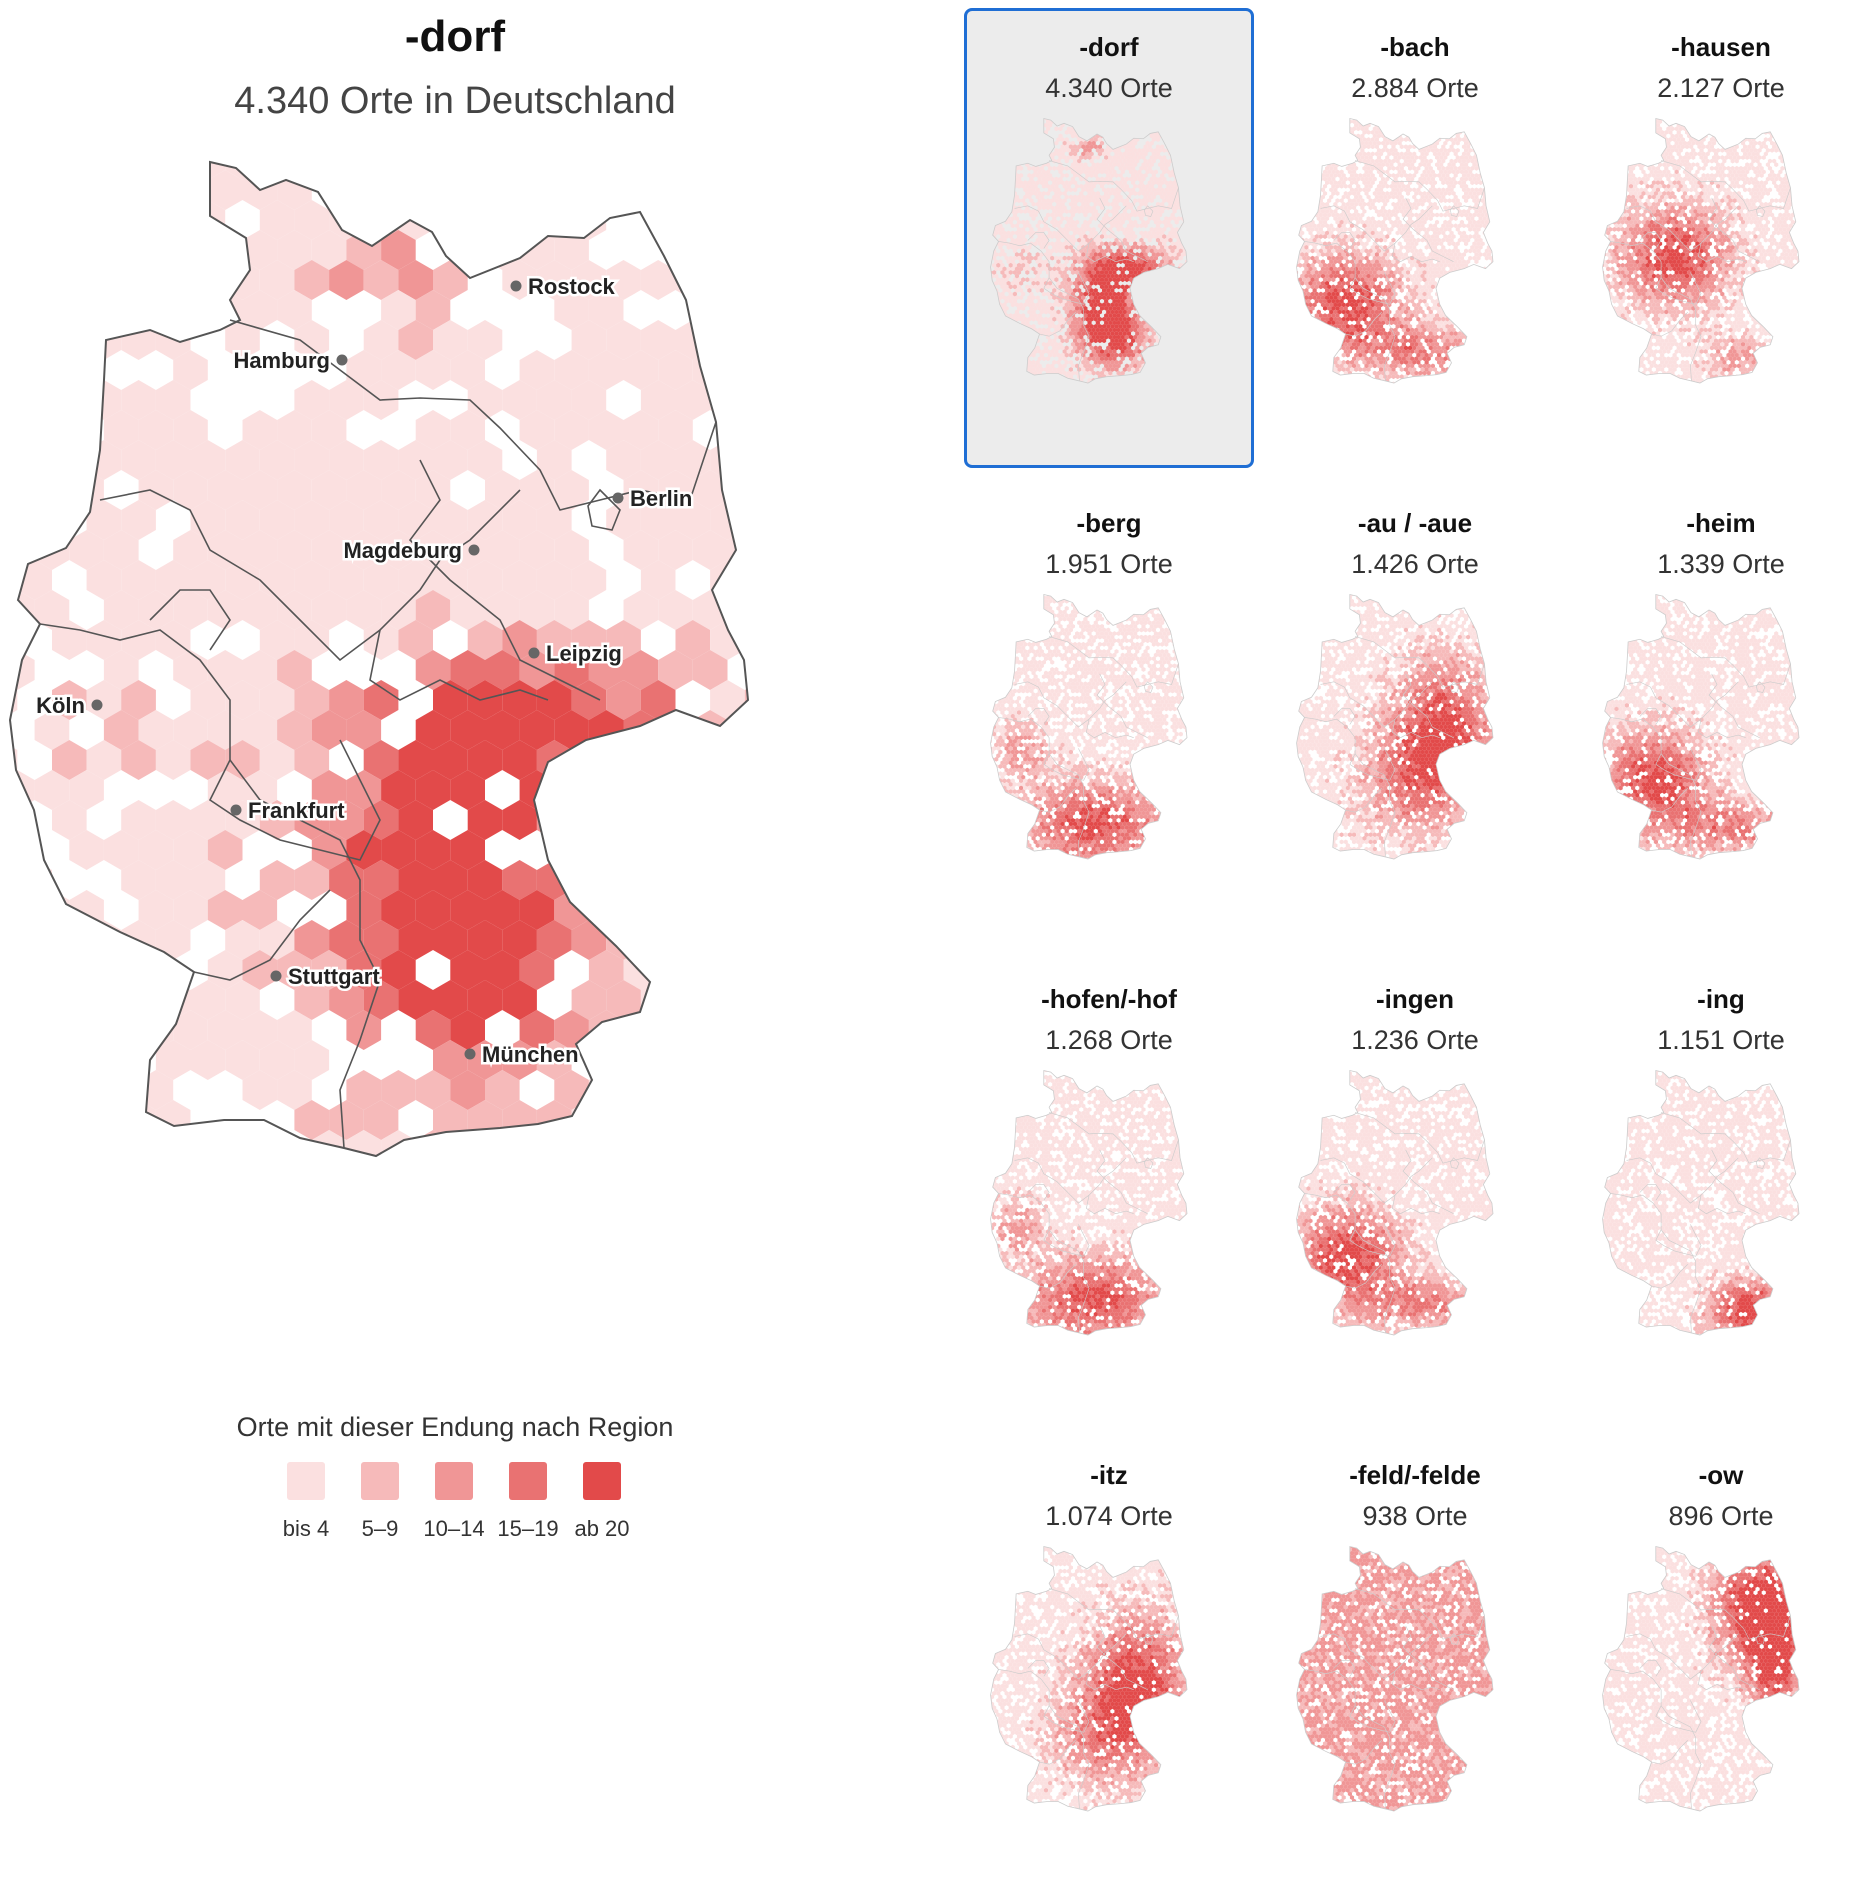 The height and width of the screenshot is (1896, 1864). Describe the element at coordinates (1109, 238) in the screenshot. I see `tile-dorf: -dorf 4.340 Orte` at that location.